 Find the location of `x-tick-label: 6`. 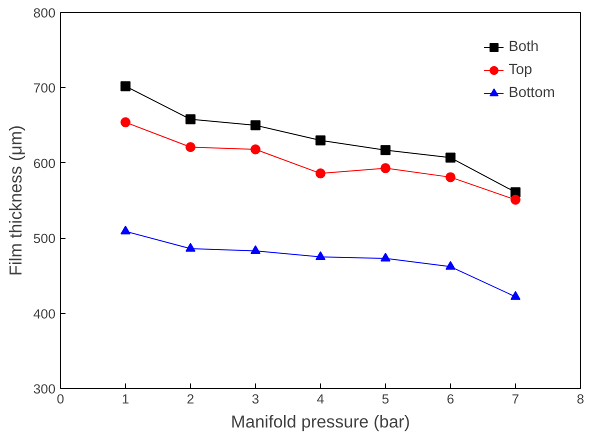

x-tick-label: 6 is located at coordinates (450, 399).